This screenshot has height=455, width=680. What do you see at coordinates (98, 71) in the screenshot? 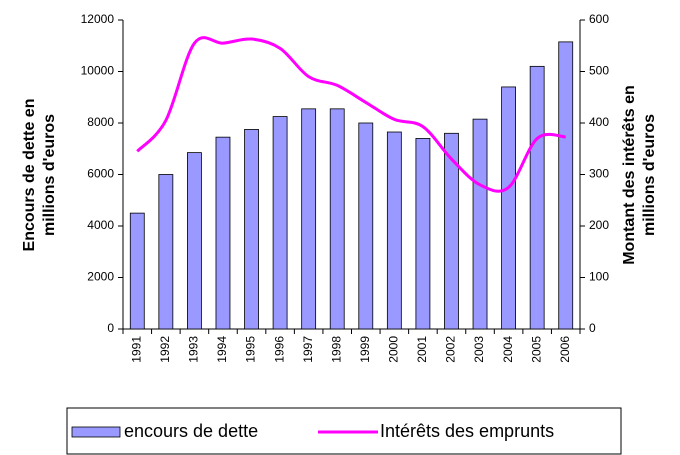
I see `y-tick-label: 10000` at bounding box center [98, 71].